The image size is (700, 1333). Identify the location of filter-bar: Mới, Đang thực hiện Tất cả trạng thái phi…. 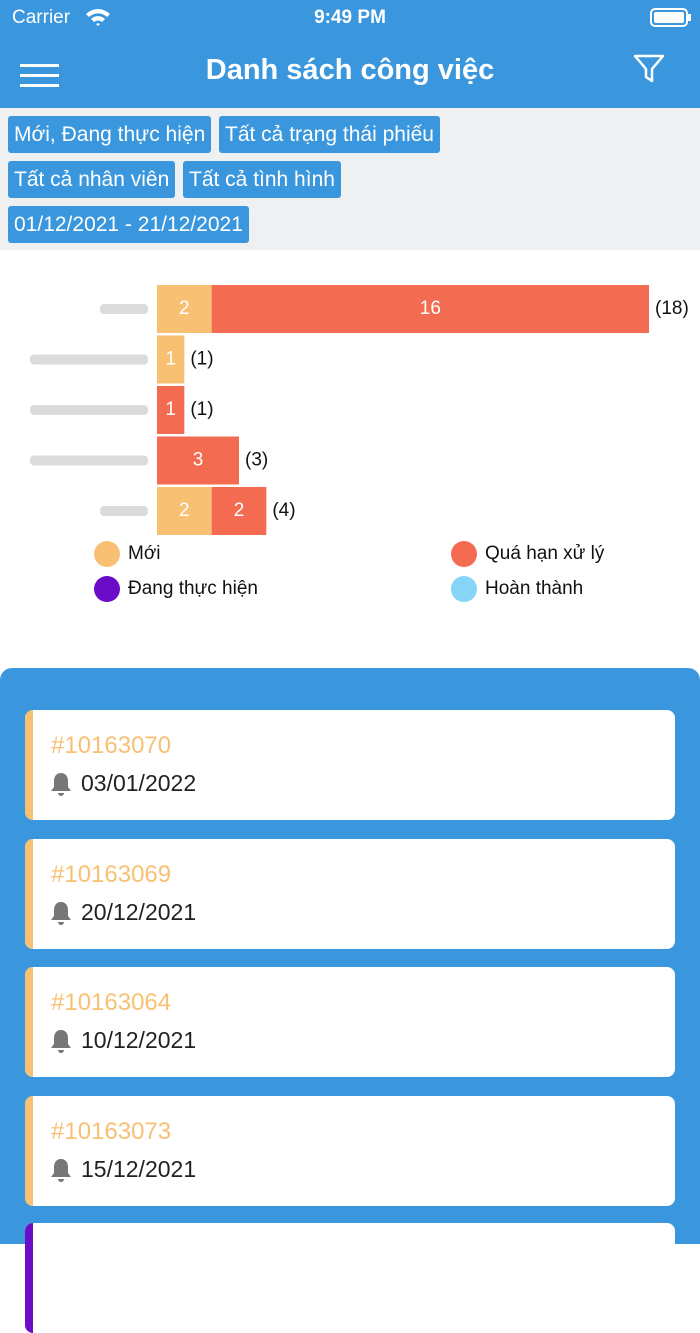
(350, 179).